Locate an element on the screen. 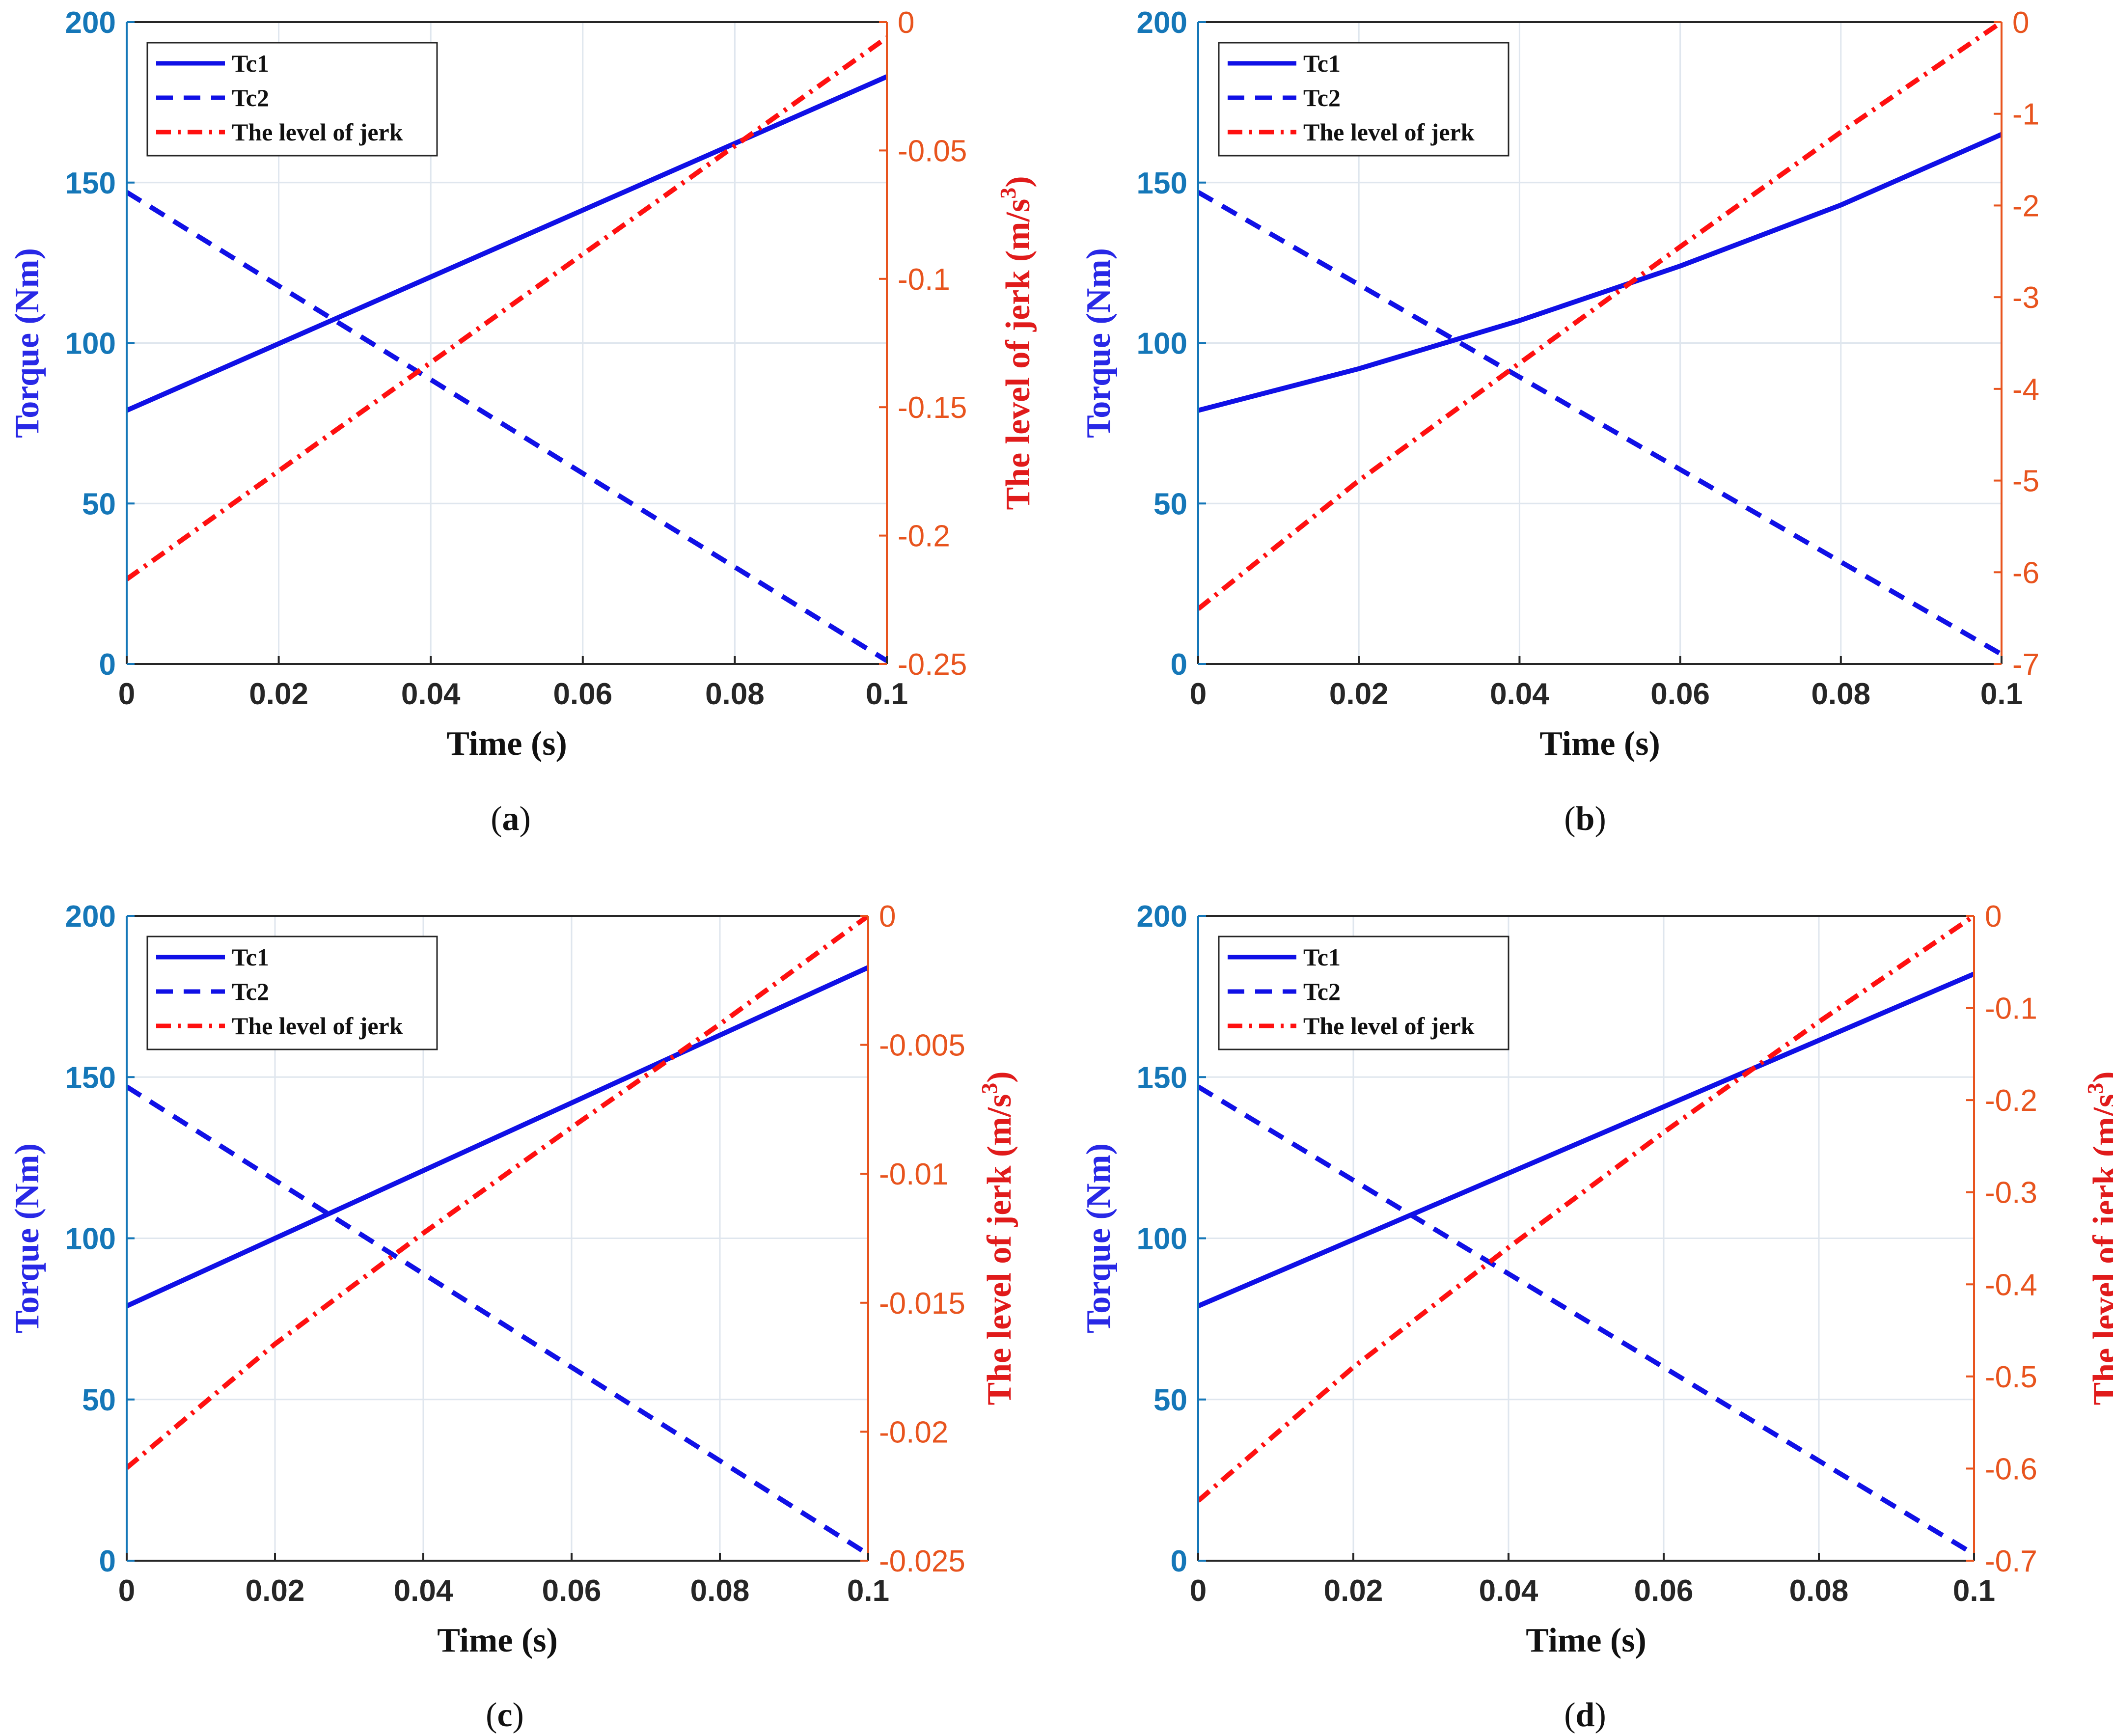 The image size is (2113, 1736). chart-c-caption-close: ) is located at coordinates (518, 1715).